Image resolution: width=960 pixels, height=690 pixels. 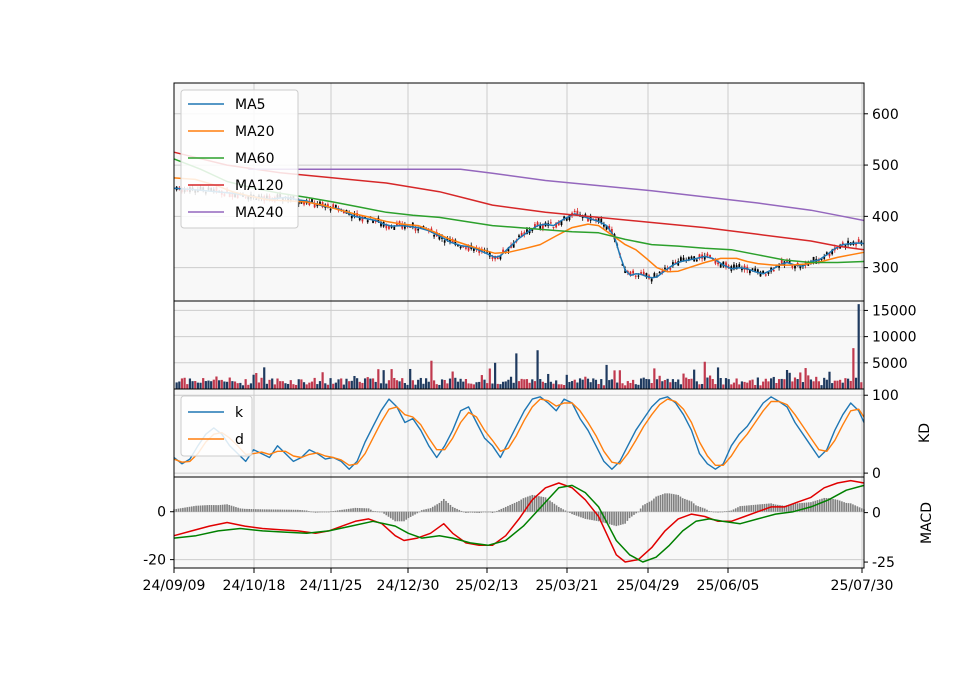 What do you see at coordinates (890, 337) in the screenshot?
I see `volume-y-axis: 5000 10000 15000` at bounding box center [890, 337].